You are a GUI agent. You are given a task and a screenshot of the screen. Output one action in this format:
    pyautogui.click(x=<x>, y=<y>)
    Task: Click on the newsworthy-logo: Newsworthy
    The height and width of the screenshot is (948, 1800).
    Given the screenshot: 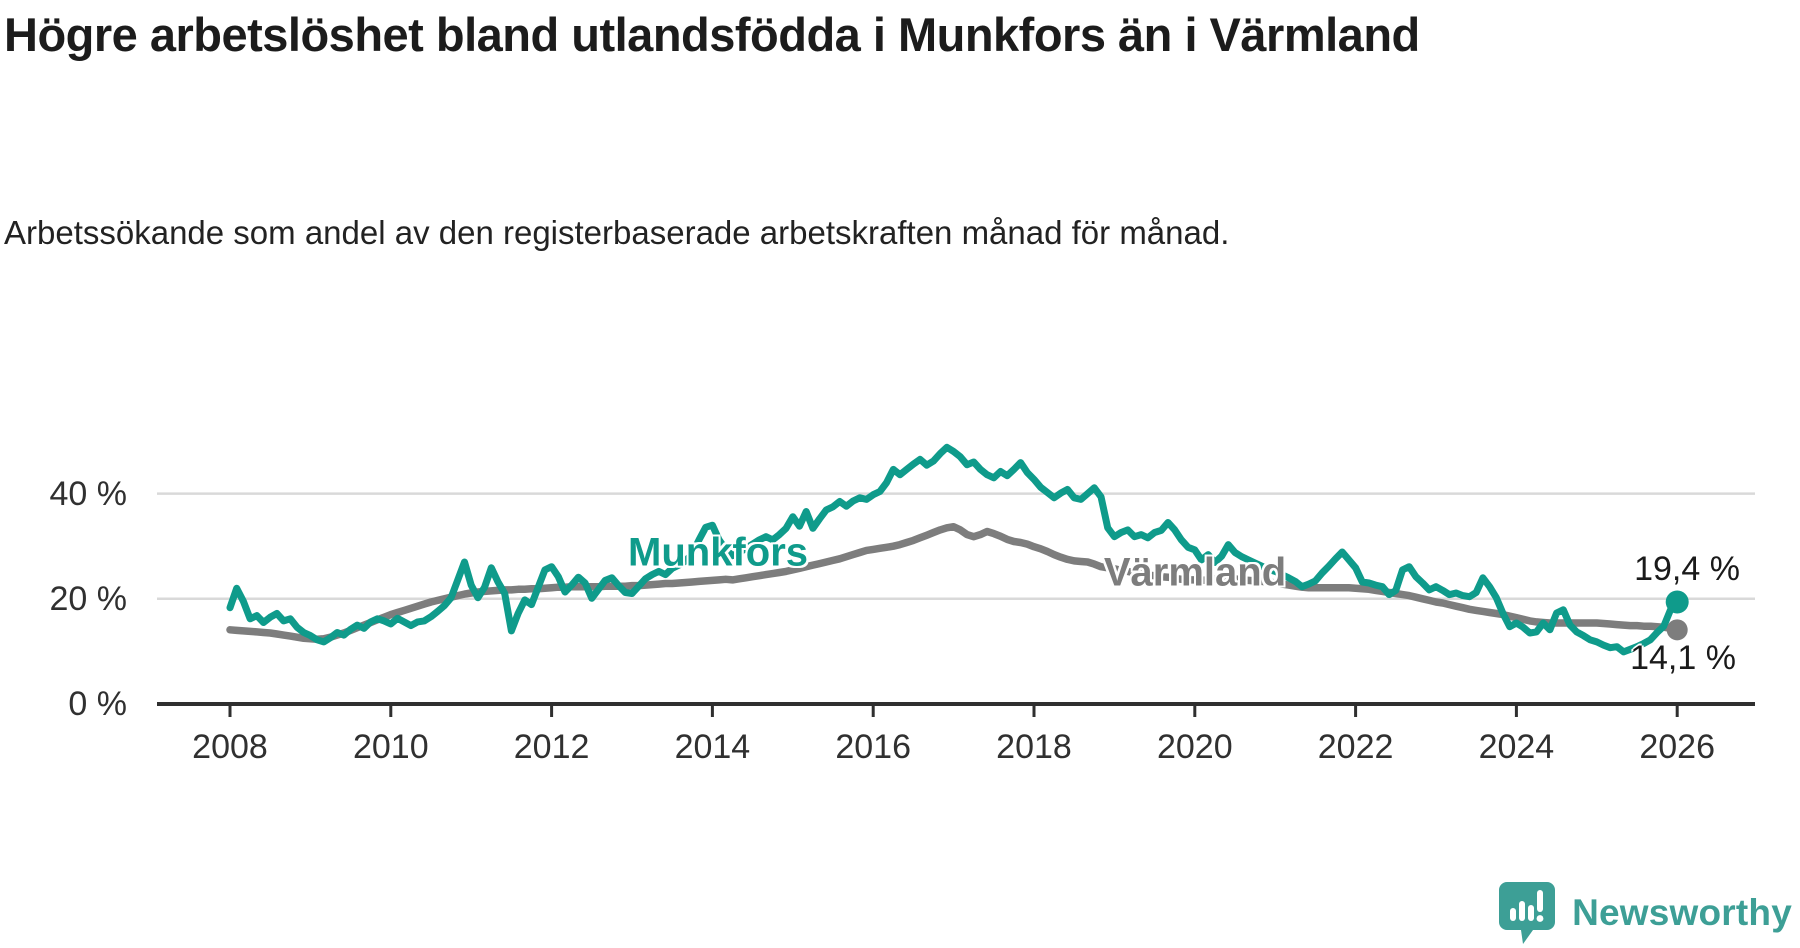 What is the action you would take?
    pyautogui.click(x=1644, y=913)
    